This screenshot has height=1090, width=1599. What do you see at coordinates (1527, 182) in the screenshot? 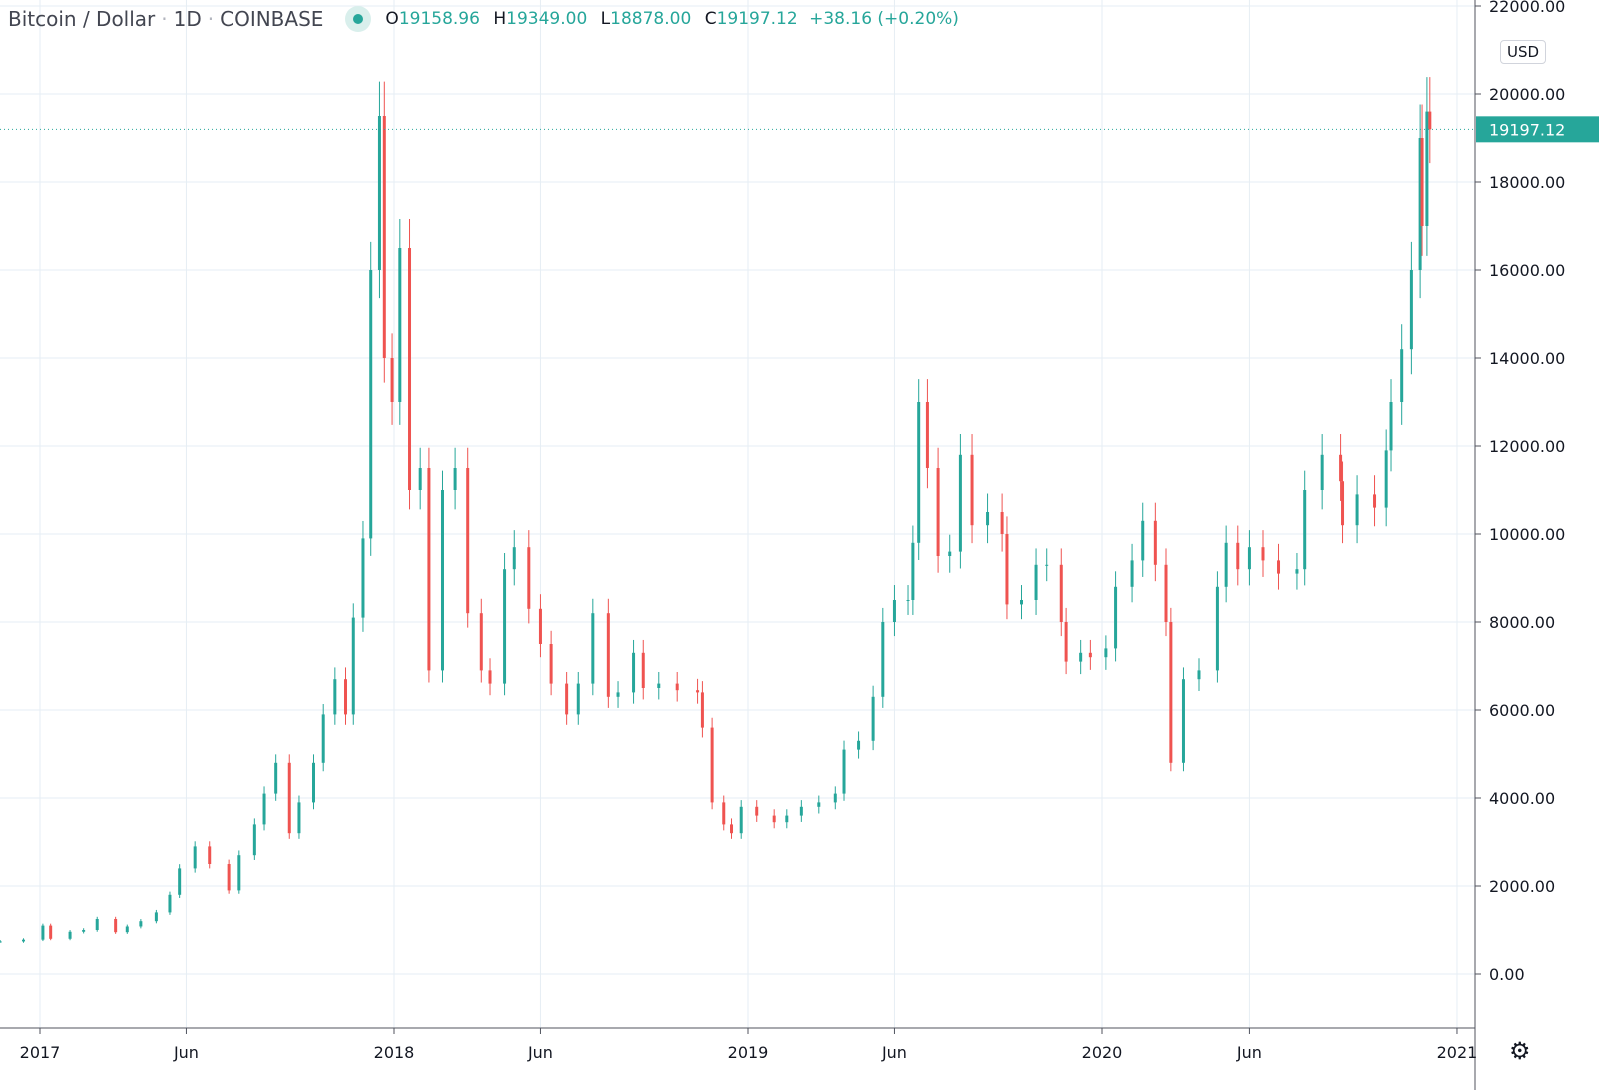
I see `y-tick-label: 18000.00` at bounding box center [1527, 182].